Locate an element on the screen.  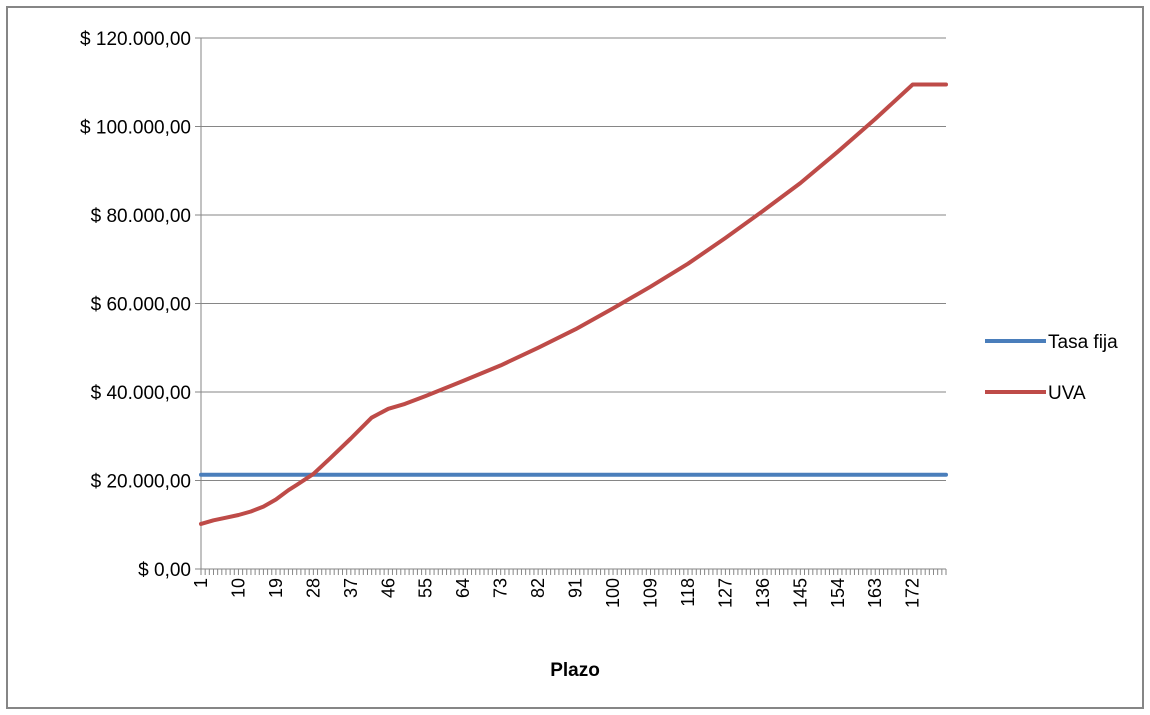
legend: Tasa fija UVA is located at coordinates (1051, 368).